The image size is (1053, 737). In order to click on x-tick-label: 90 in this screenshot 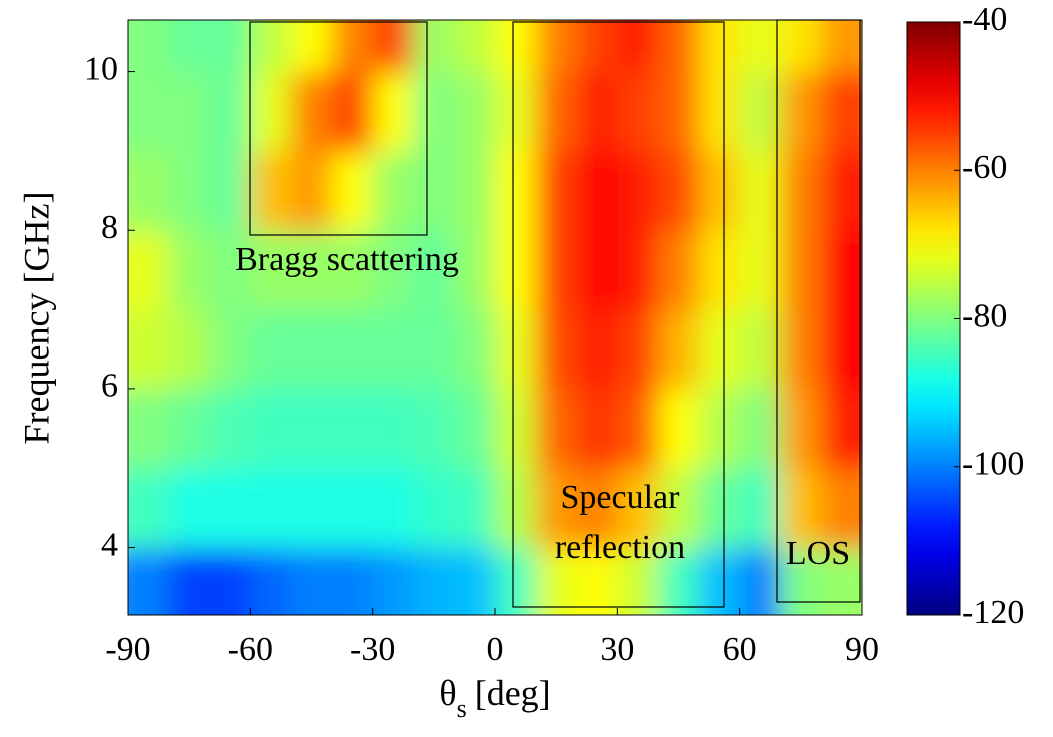, I will do `click(862, 649)`.